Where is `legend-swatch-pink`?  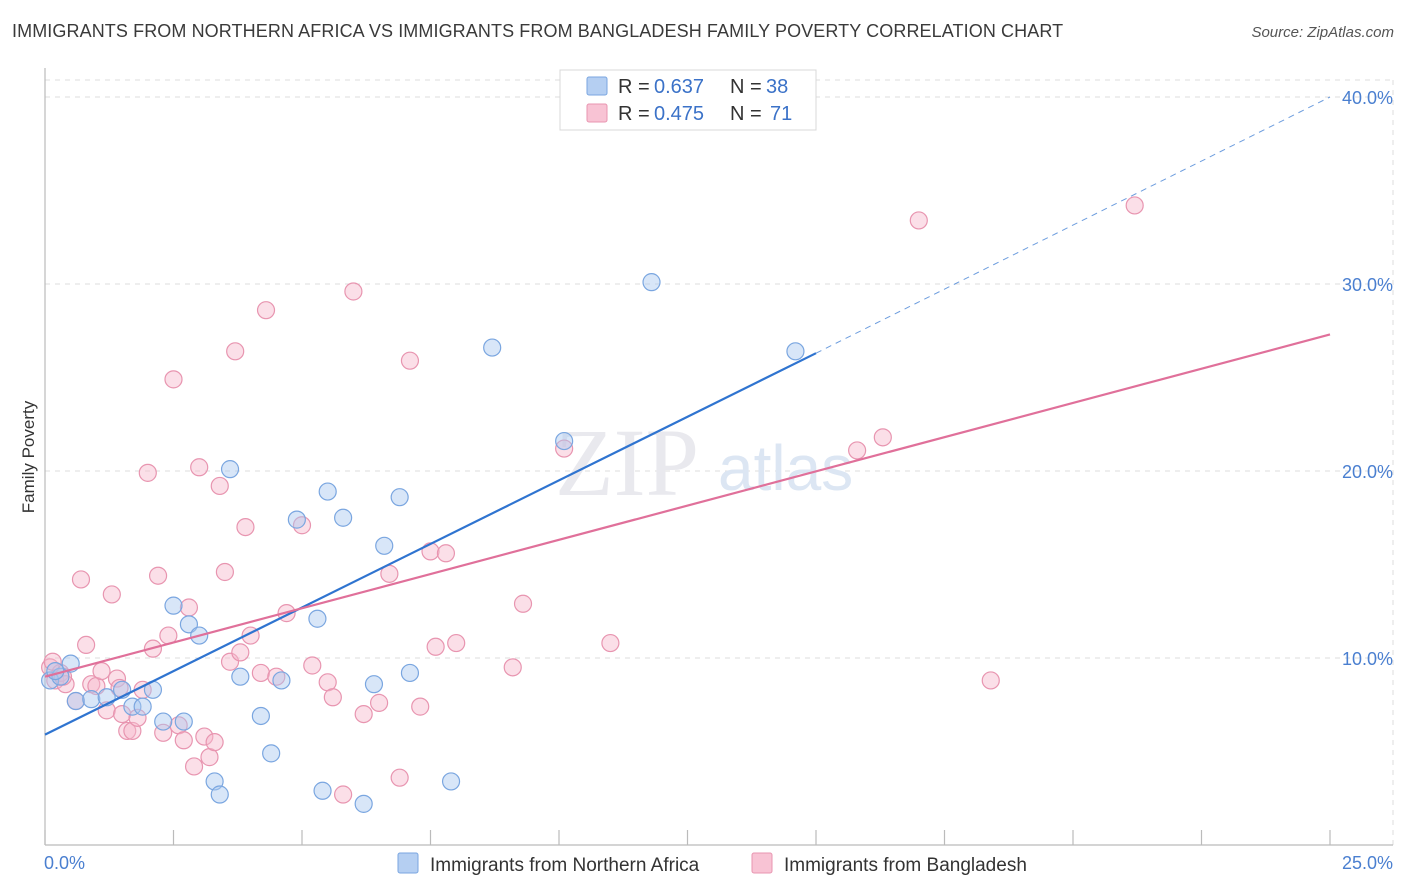 legend-swatch-pink is located at coordinates (597, 113).